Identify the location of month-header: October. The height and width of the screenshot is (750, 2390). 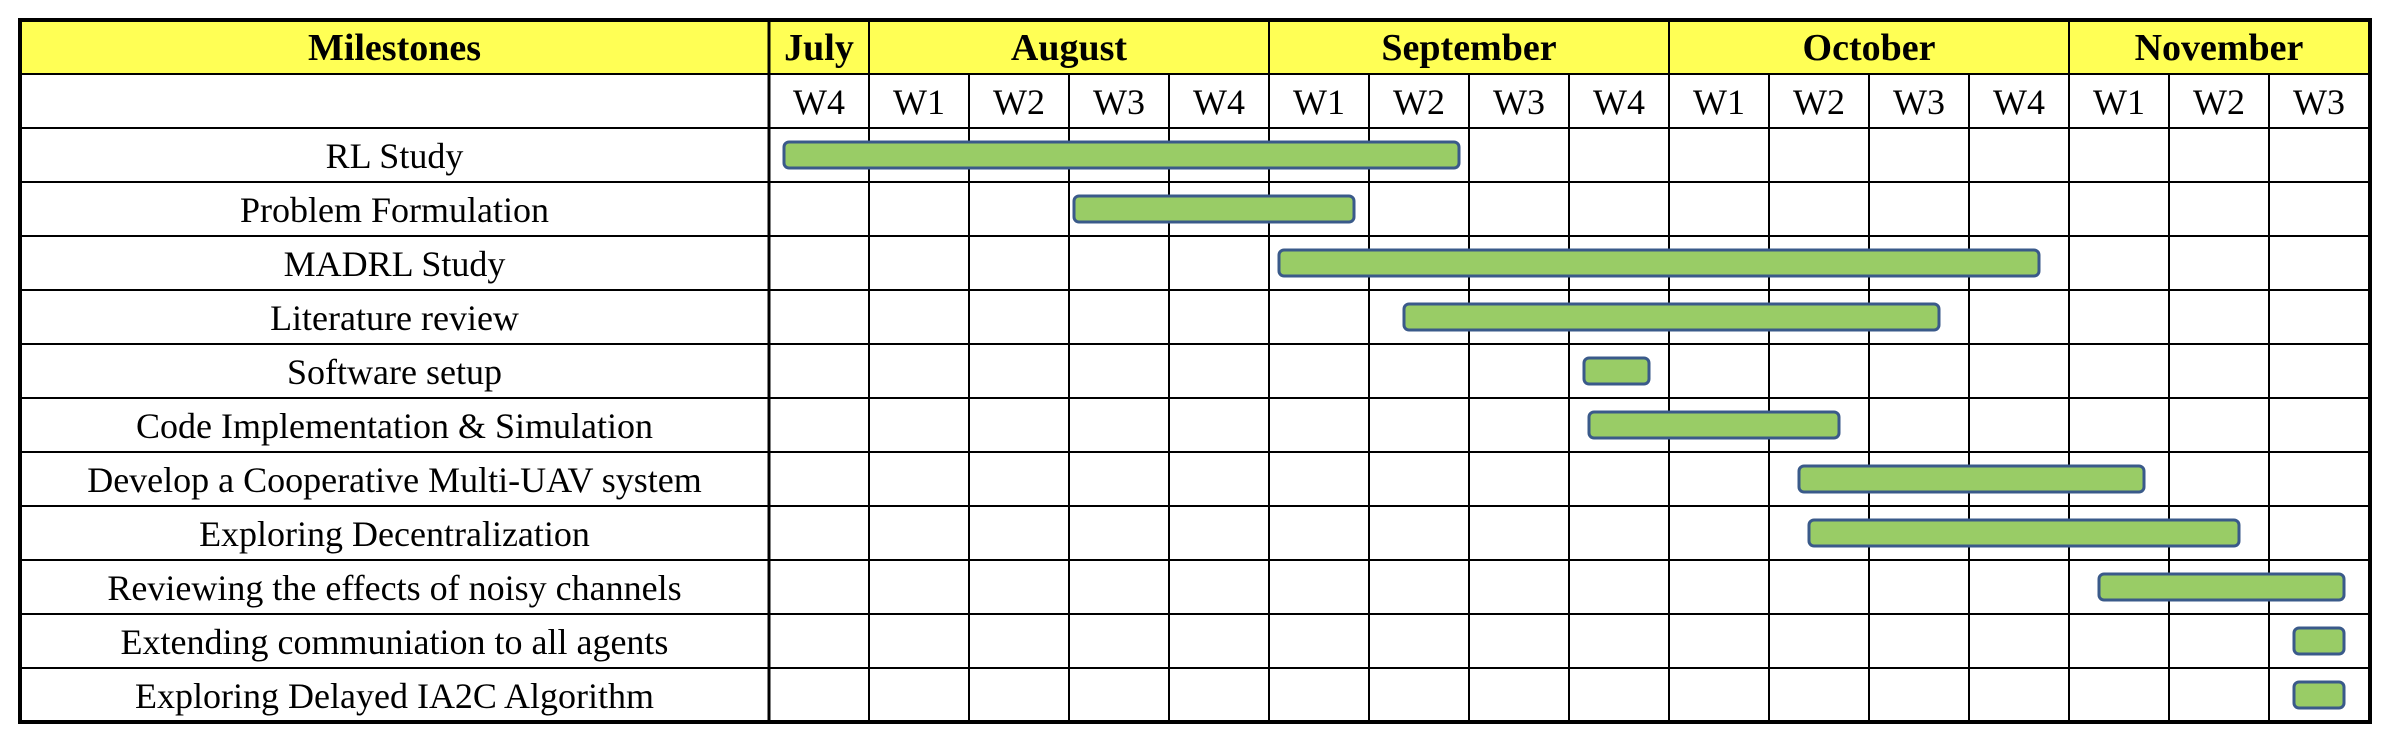
(1869, 48).